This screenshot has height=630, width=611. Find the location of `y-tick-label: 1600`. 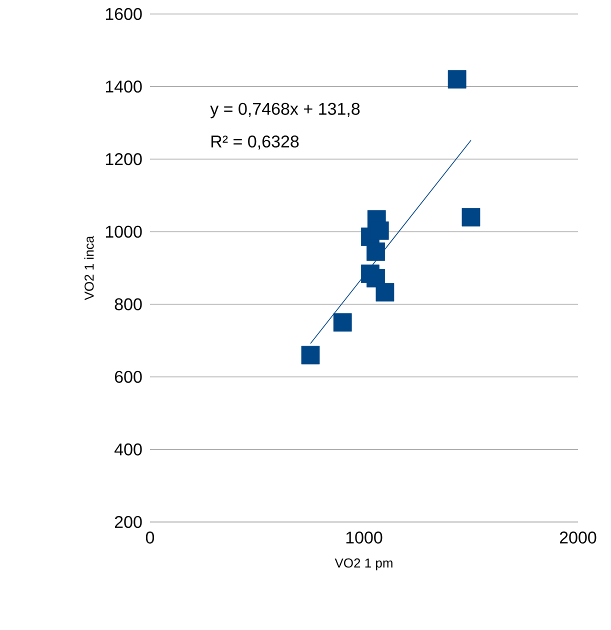

y-tick-label: 1600 is located at coordinates (124, 14).